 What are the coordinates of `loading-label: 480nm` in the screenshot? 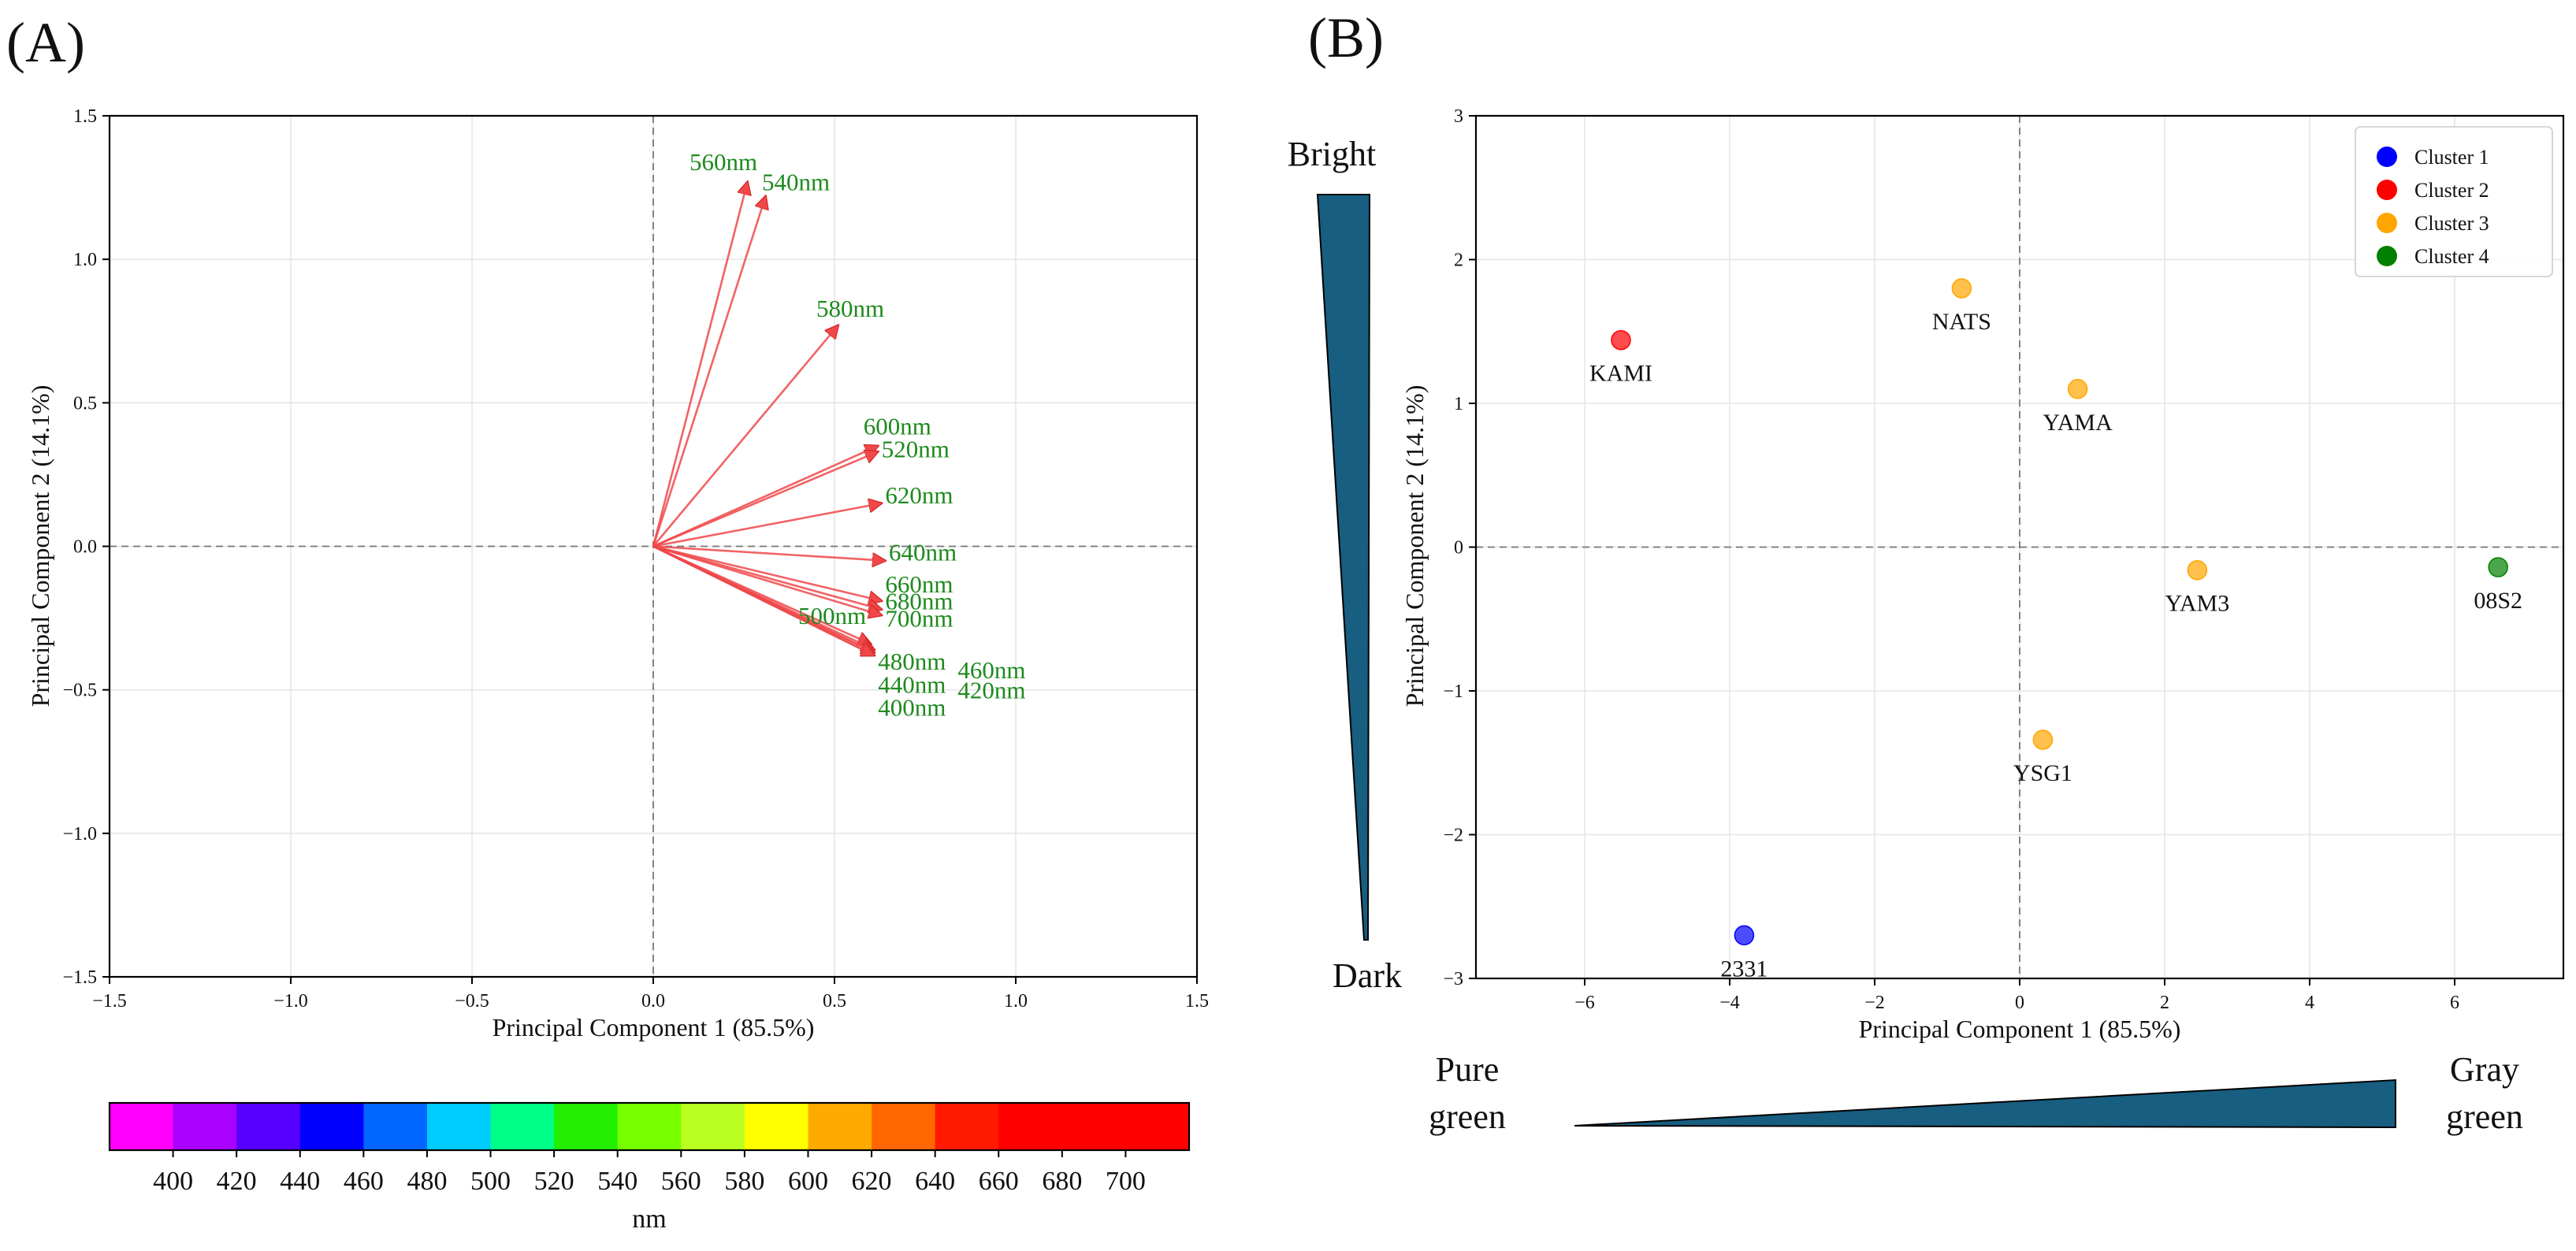 It's located at (912, 661).